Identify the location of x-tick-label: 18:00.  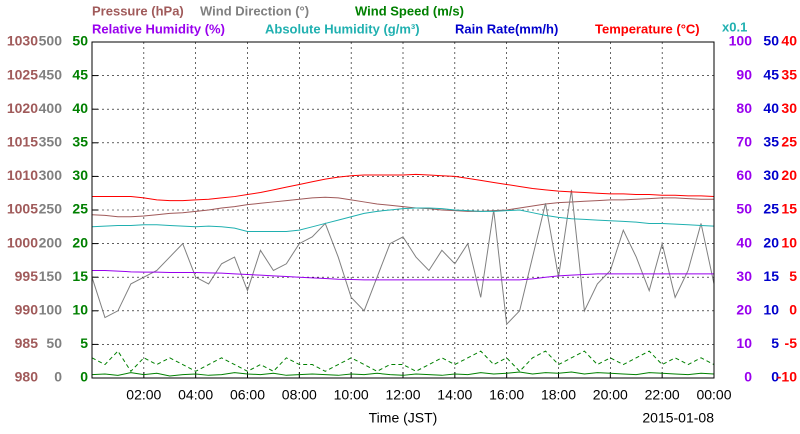
(558, 395).